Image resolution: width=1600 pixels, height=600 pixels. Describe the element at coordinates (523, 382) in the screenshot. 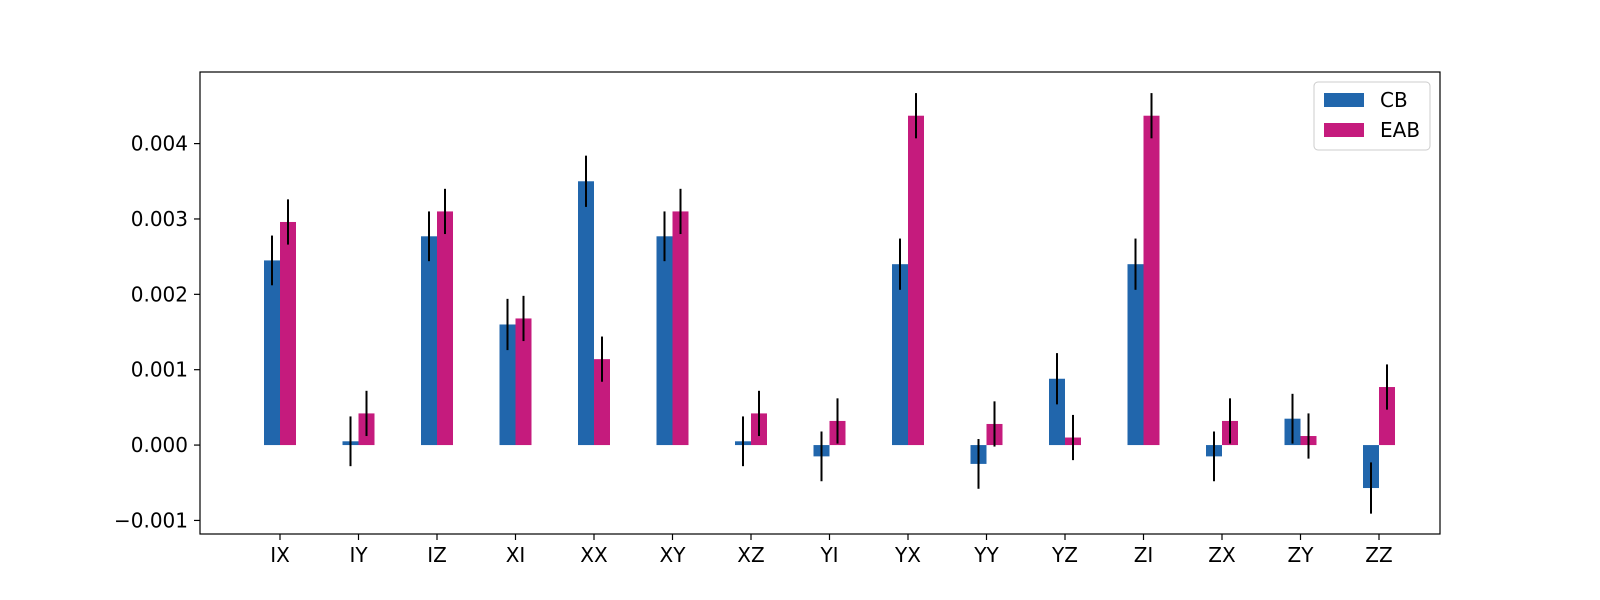

I see `bar-eab-xi` at that location.